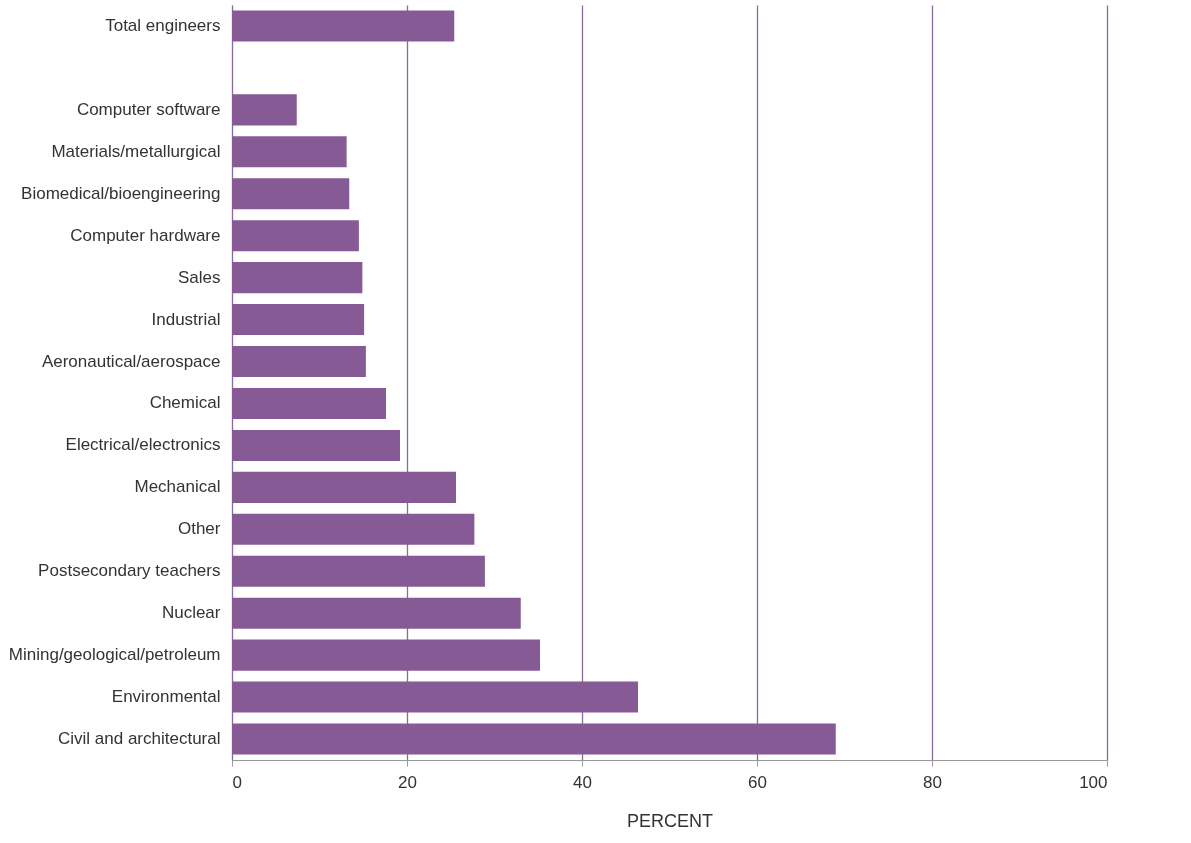 This screenshot has height=843, width=1191. I want to click on y-tick-label: Chemical, so click(185, 403).